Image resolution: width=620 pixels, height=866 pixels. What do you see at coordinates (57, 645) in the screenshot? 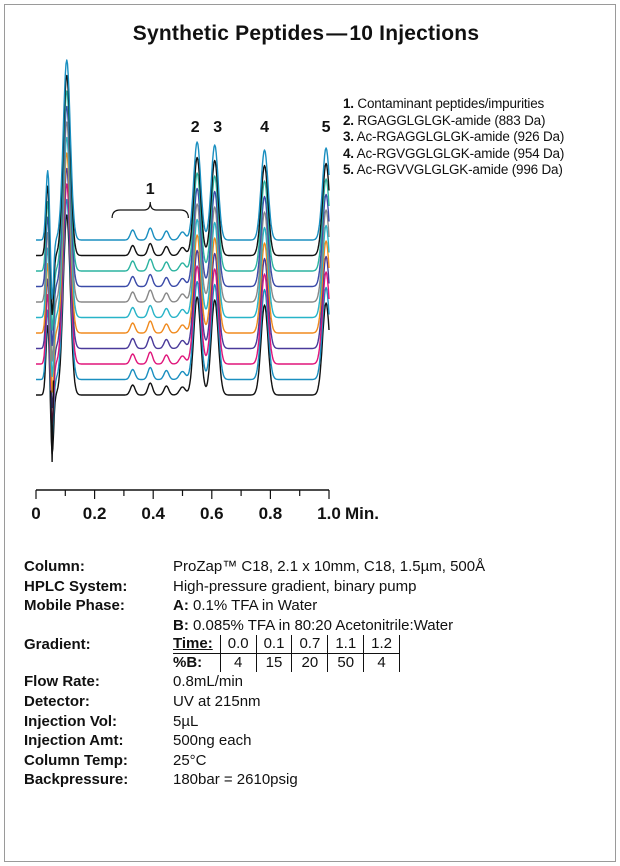
I see `param-label: Gradient:` at bounding box center [57, 645].